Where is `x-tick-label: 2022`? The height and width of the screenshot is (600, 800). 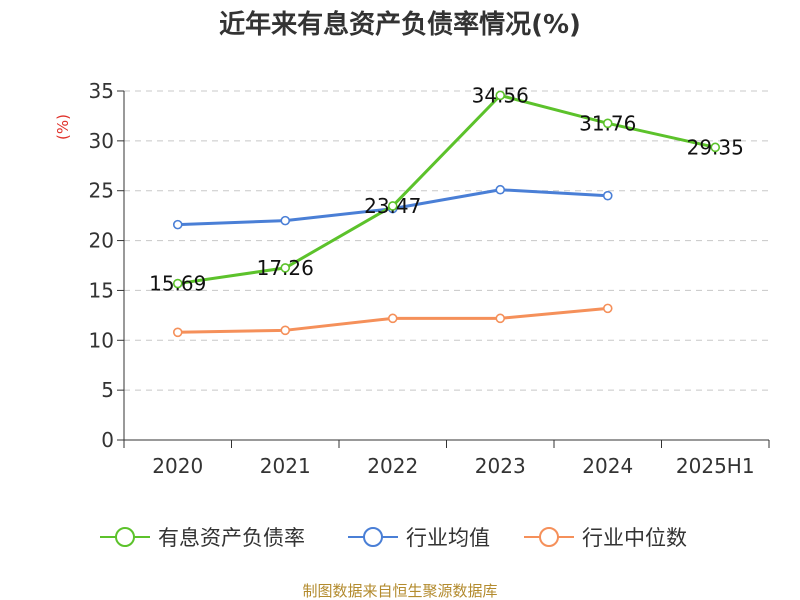 x-tick-label: 2022 is located at coordinates (392, 466).